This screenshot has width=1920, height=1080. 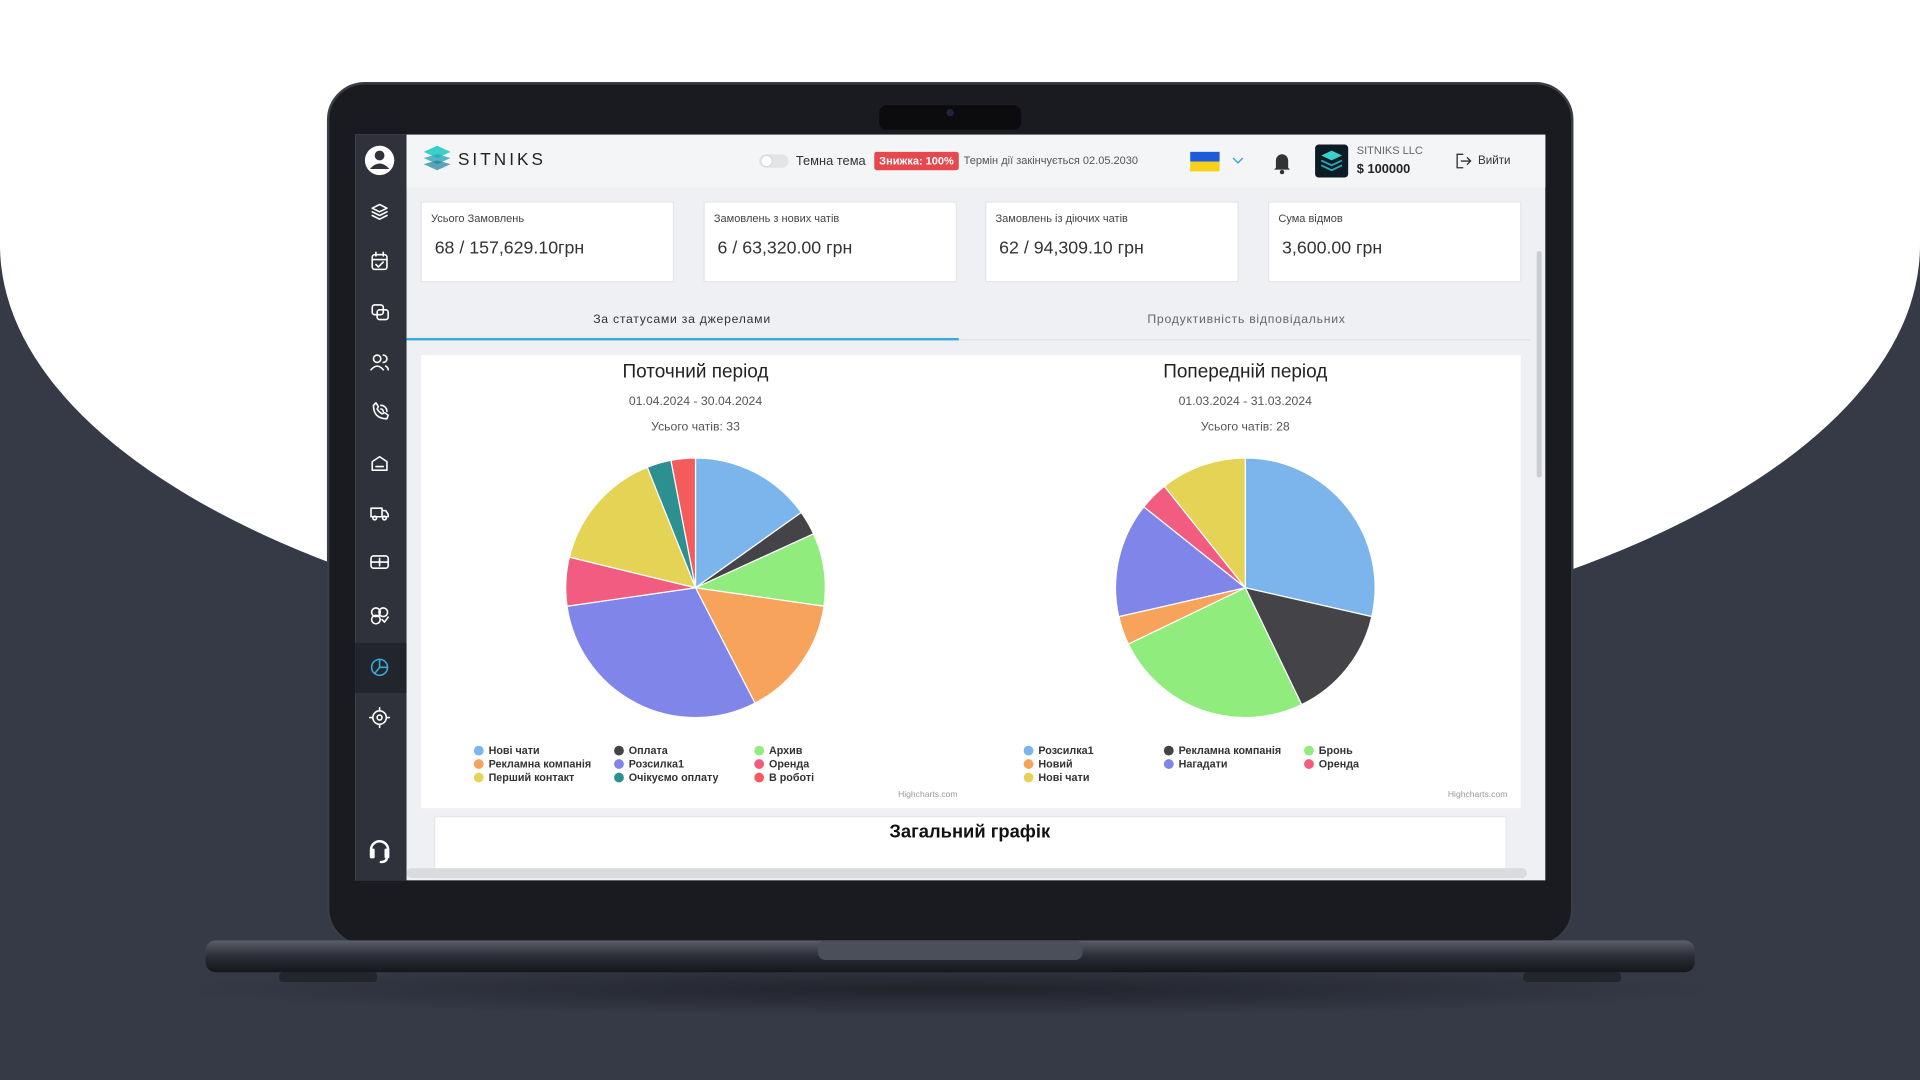 I want to click on top-bar-bg, so click(x=976, y=161).